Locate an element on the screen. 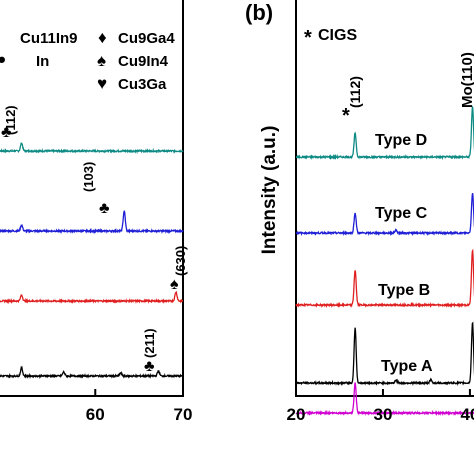  annotation-a-630-symbol: ♠ is located at coordinates (174, 284).